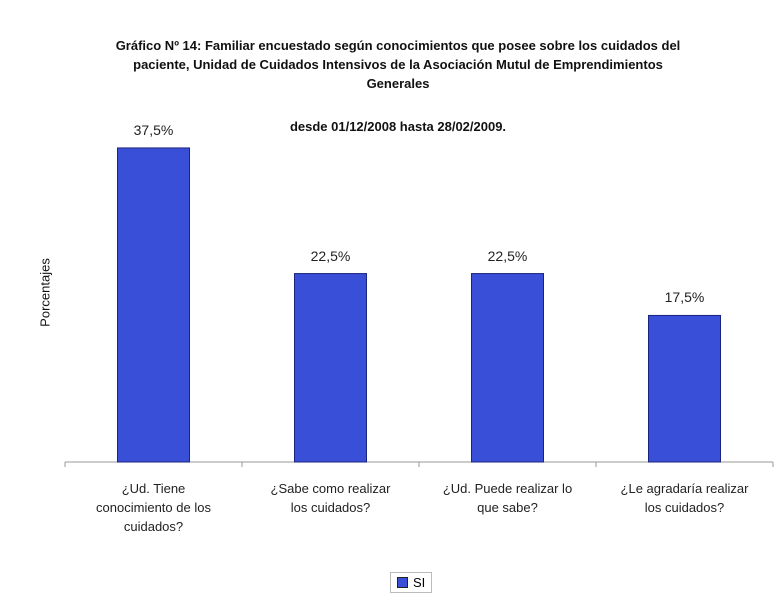 The width and height of the screenshot is (777, 597). I want to click on y-axis-label: Porcentajes, so click(45, 292).